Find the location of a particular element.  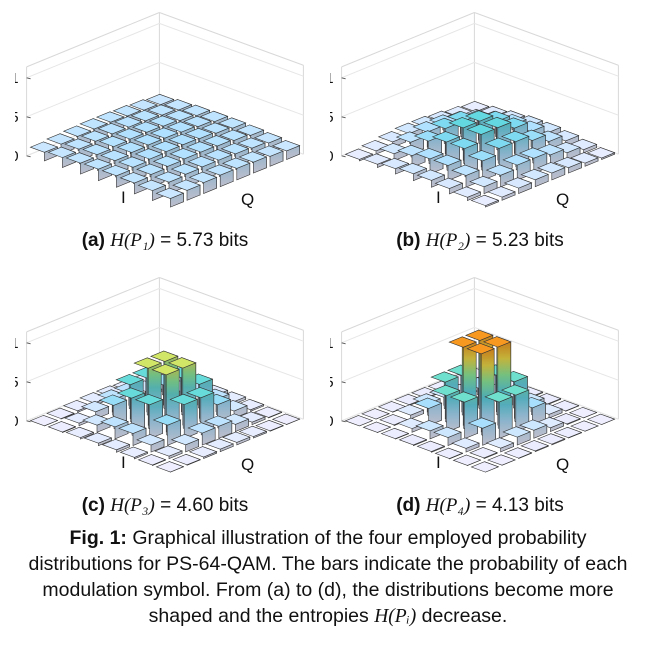

caption-value: = 4.60 bits is located at coordinates (201, 505).